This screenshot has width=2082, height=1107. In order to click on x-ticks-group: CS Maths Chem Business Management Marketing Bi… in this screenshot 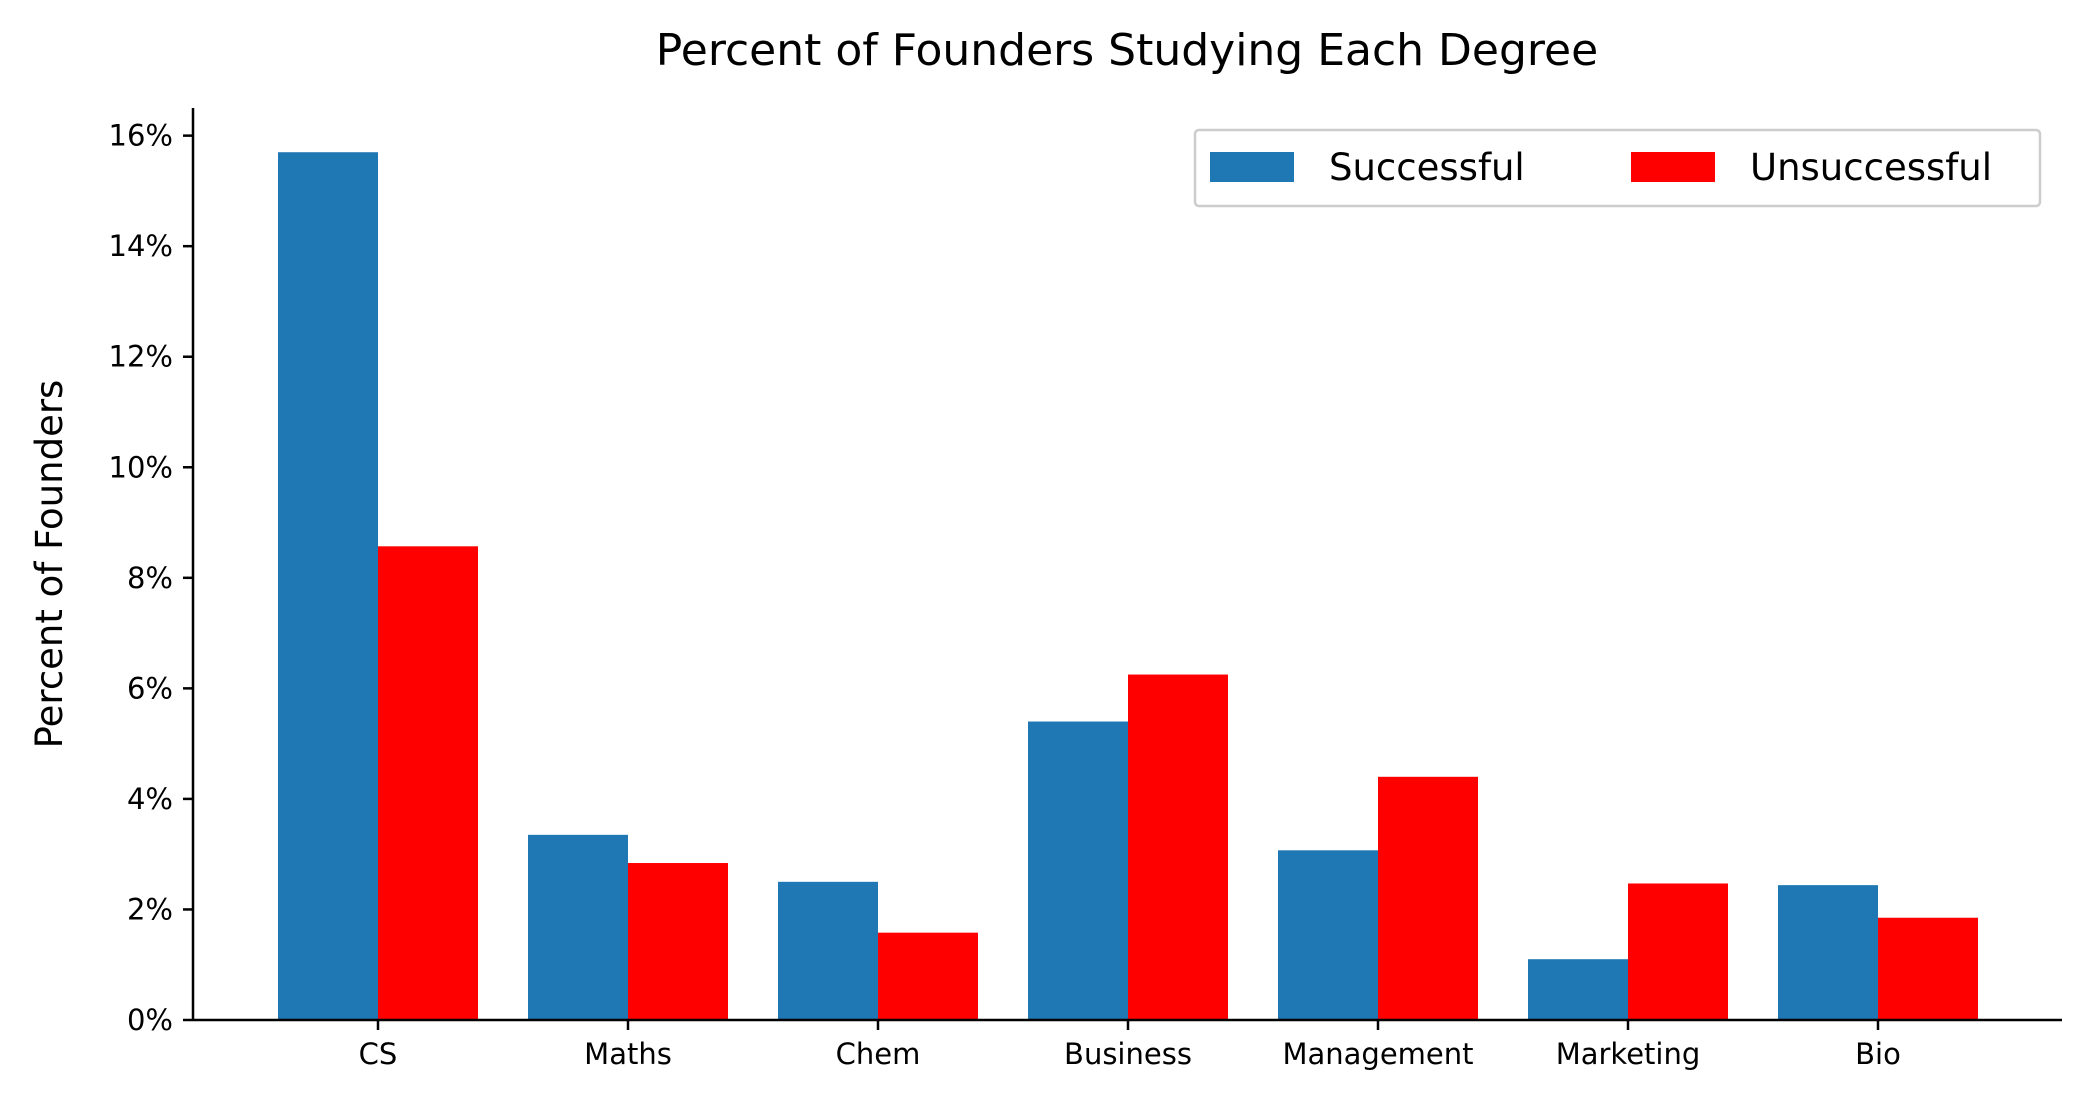, I will do `click(1130, 1045)`.